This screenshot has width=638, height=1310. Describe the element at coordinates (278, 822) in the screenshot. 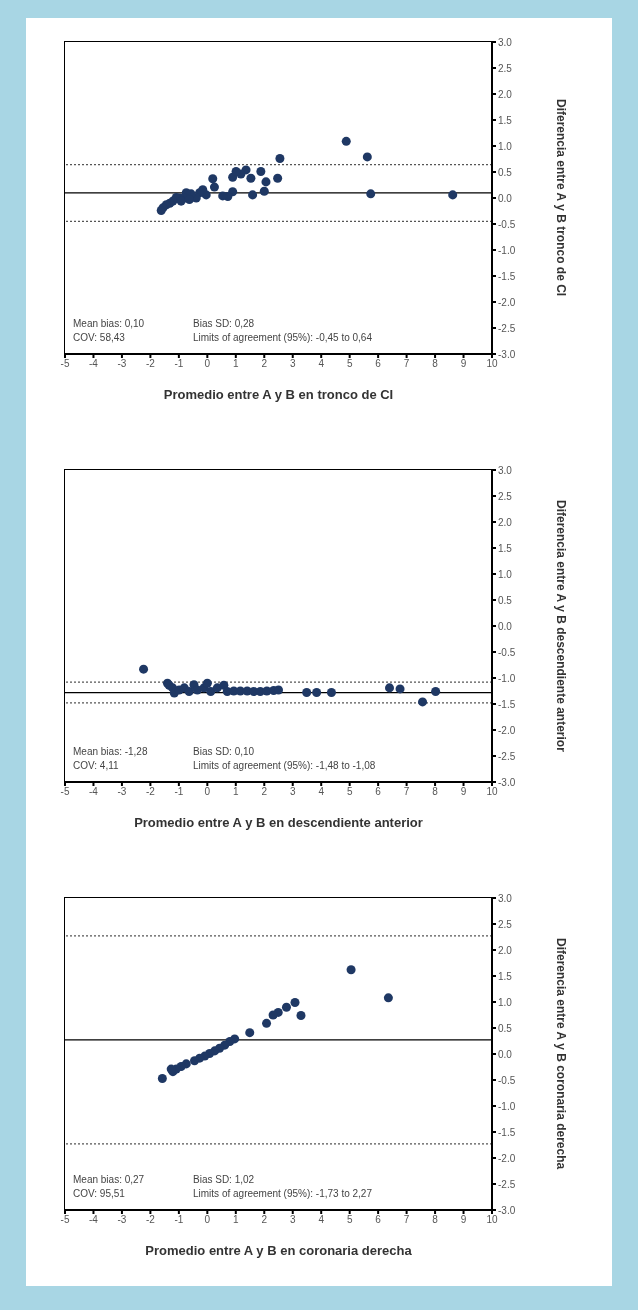

I see `x-axis-title: Promedio entre A y B en descendiente anterior` at that location.